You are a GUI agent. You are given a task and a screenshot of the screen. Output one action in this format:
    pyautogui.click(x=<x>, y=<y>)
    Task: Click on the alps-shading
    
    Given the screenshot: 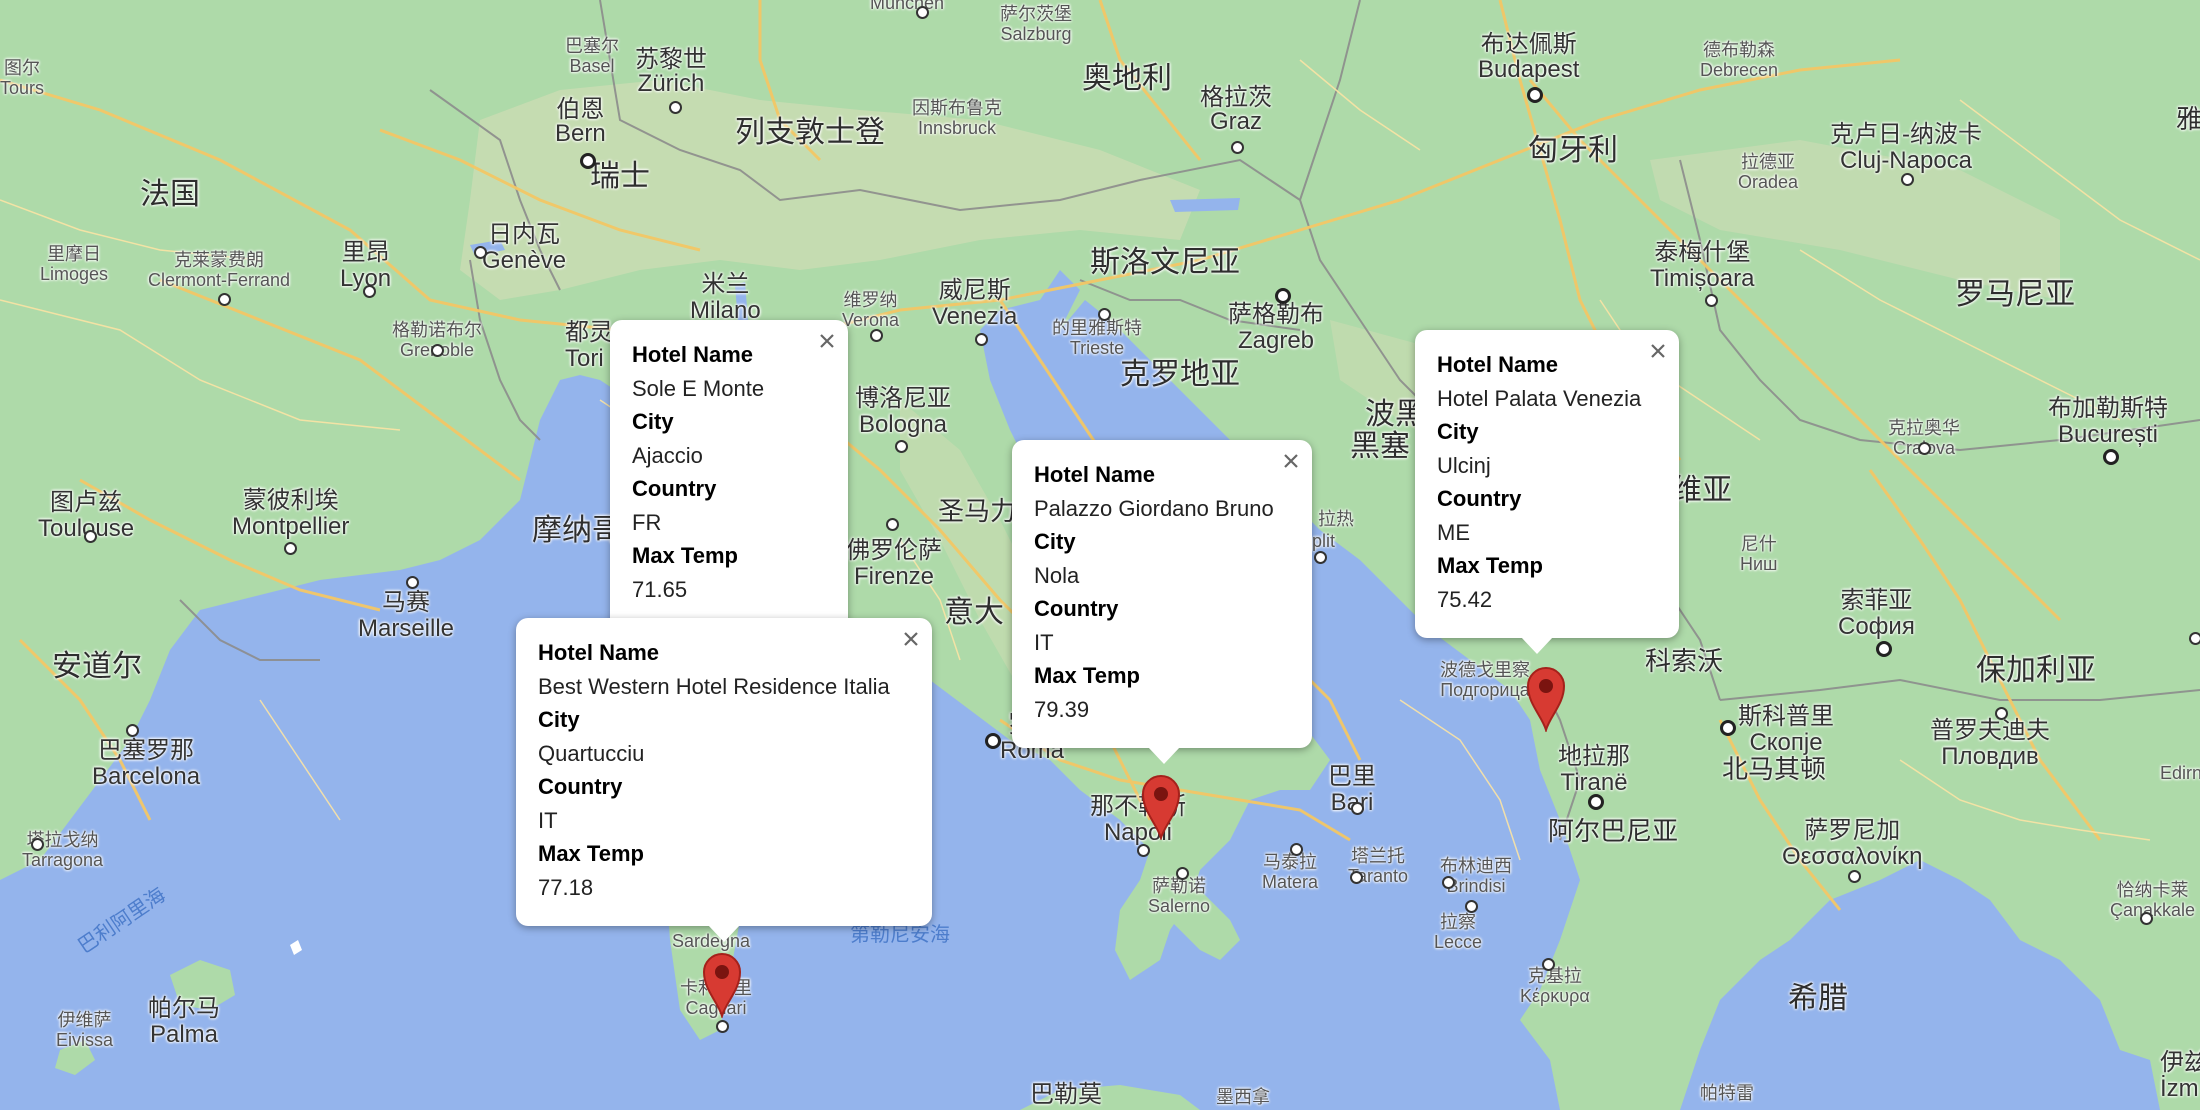 What is the action you would take?
    pyautogui.click(x=830, y=190)
    